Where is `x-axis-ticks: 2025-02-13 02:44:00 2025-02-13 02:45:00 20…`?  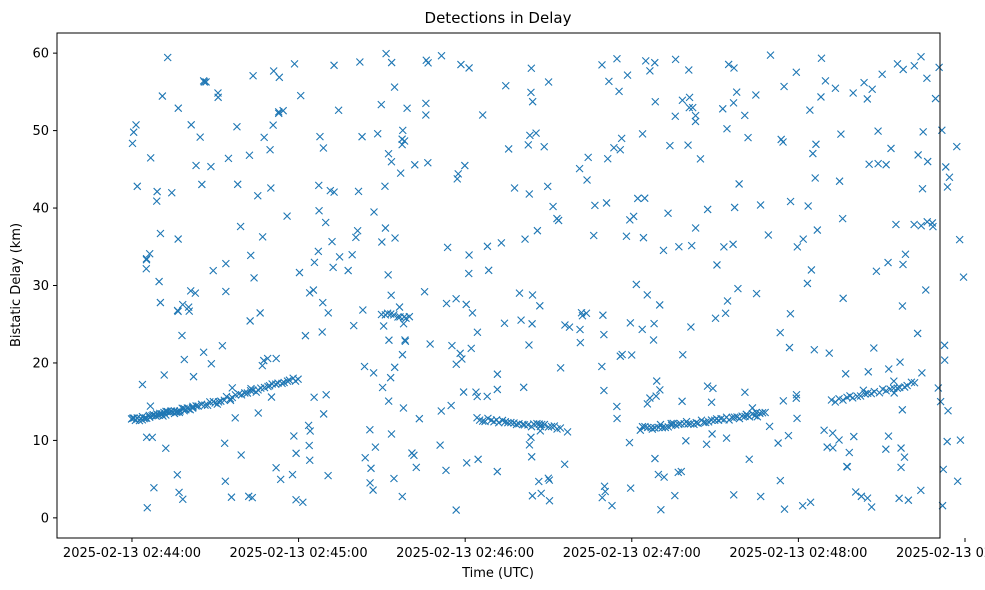
x-axis-ticks: 2025-02-13 02:44:00 2025-02-13 02:45:00 20… is located at coordinates (524, 549).